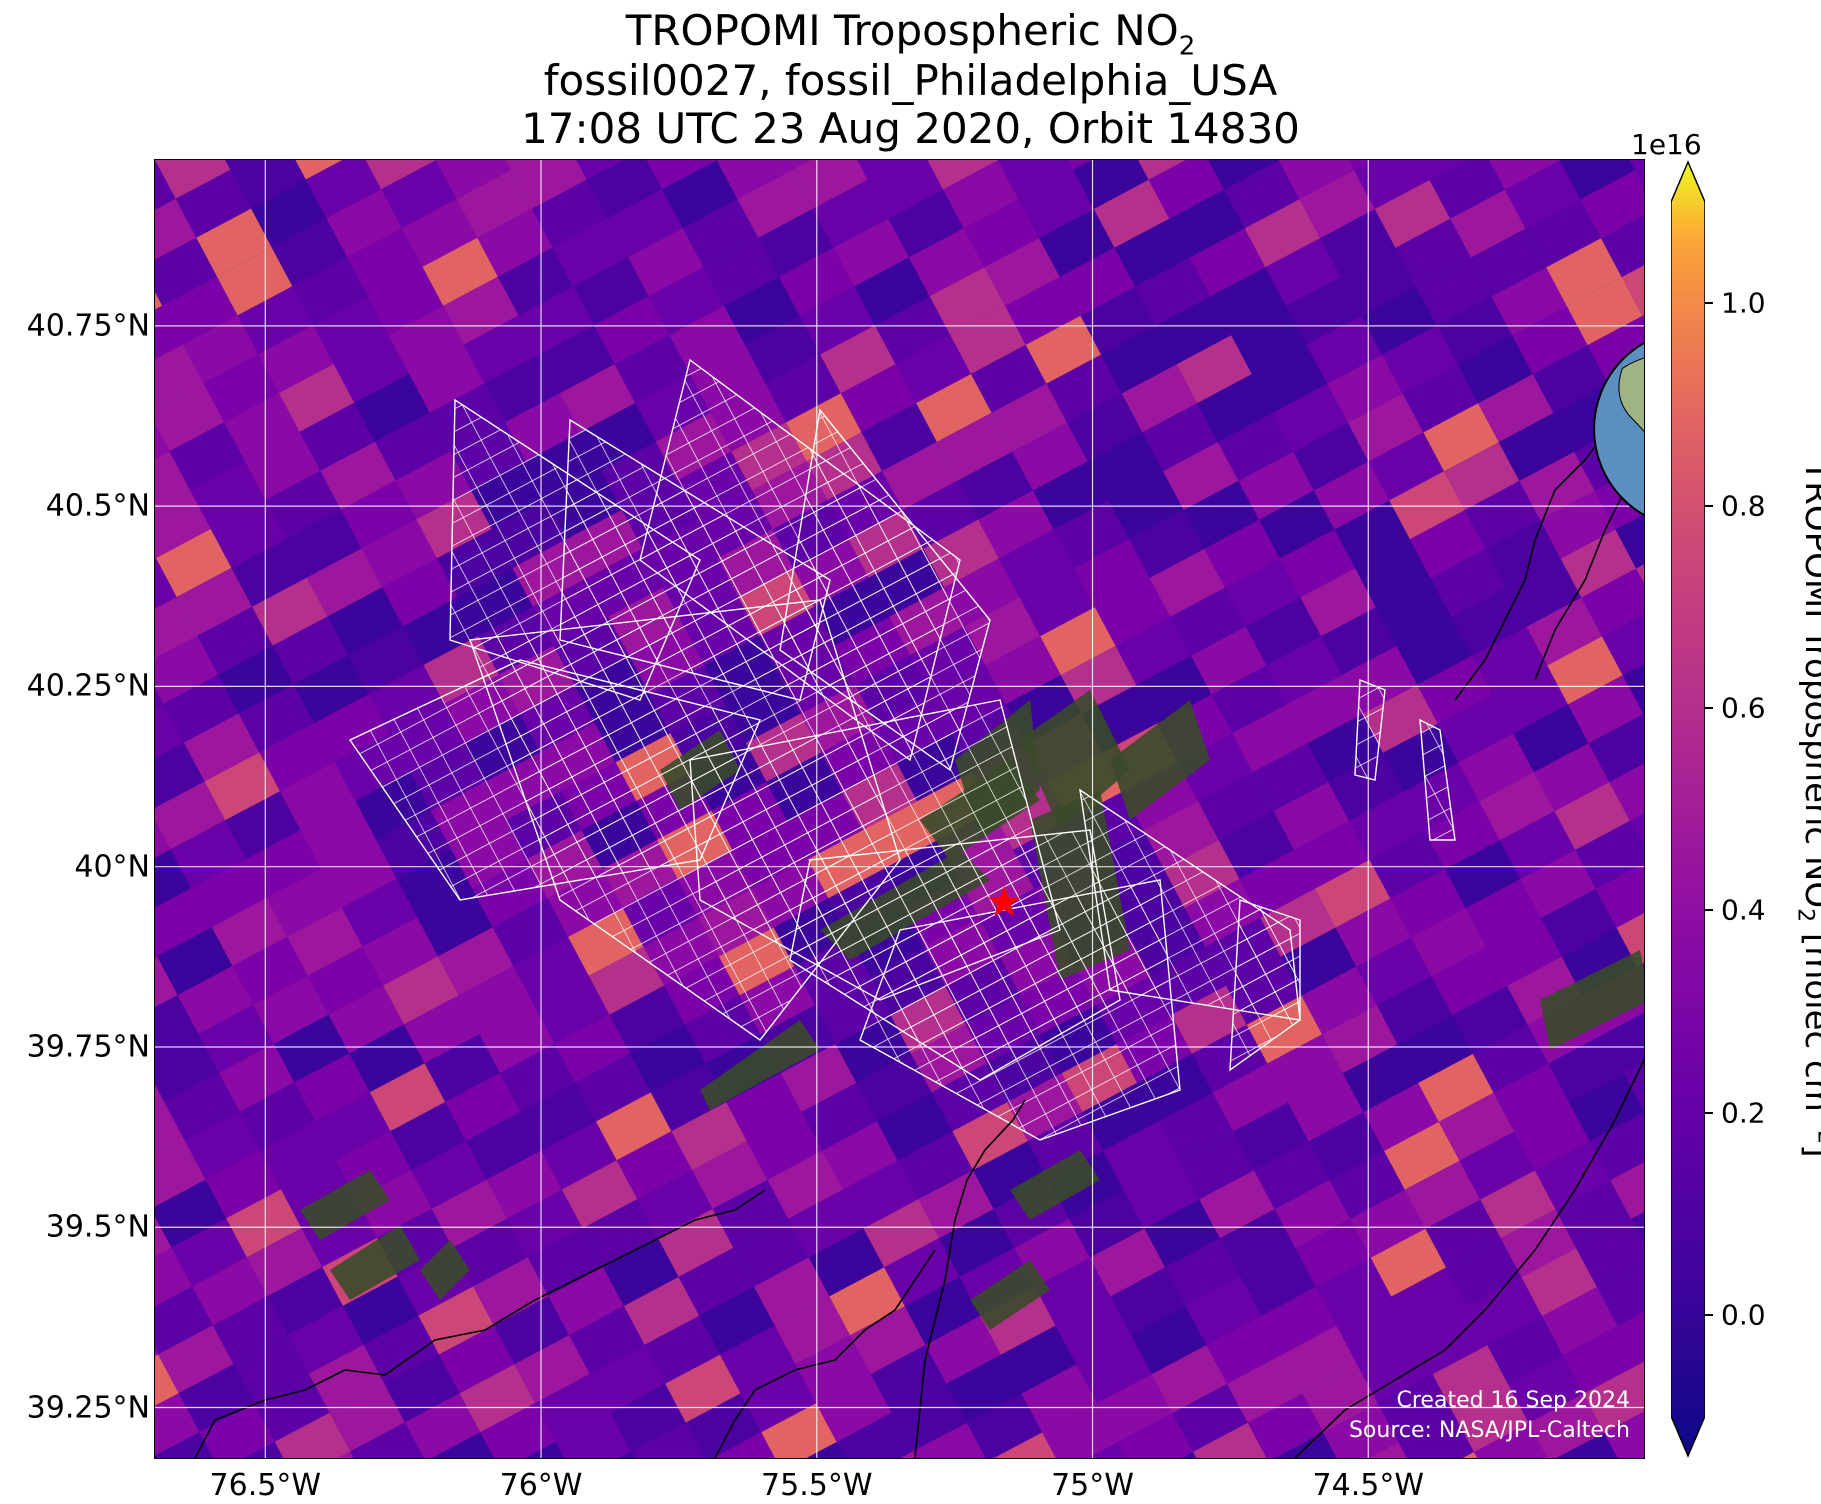  Describe the element at coordinates (1004, 901) in the screenshot. I see `target-star-marker` at that location.